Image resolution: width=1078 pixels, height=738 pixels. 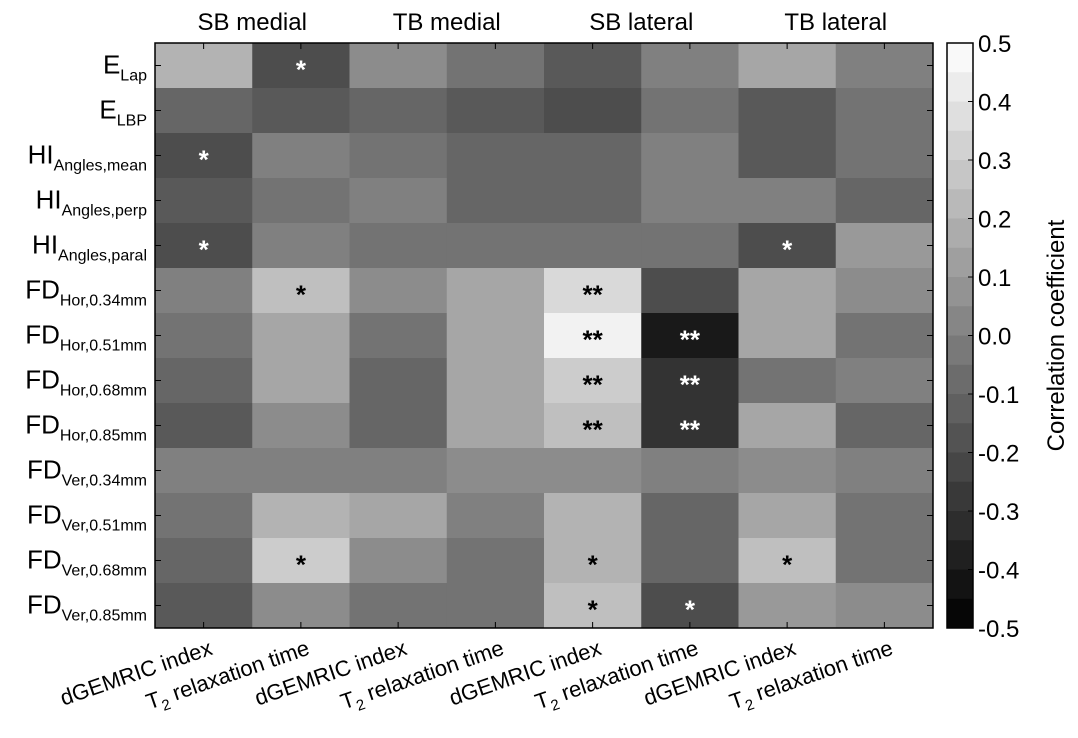 What do you see at coordinates (835, 22) in the screenshot?
I see `column-group-label: TB lateral` at bounding box center [835, 22].